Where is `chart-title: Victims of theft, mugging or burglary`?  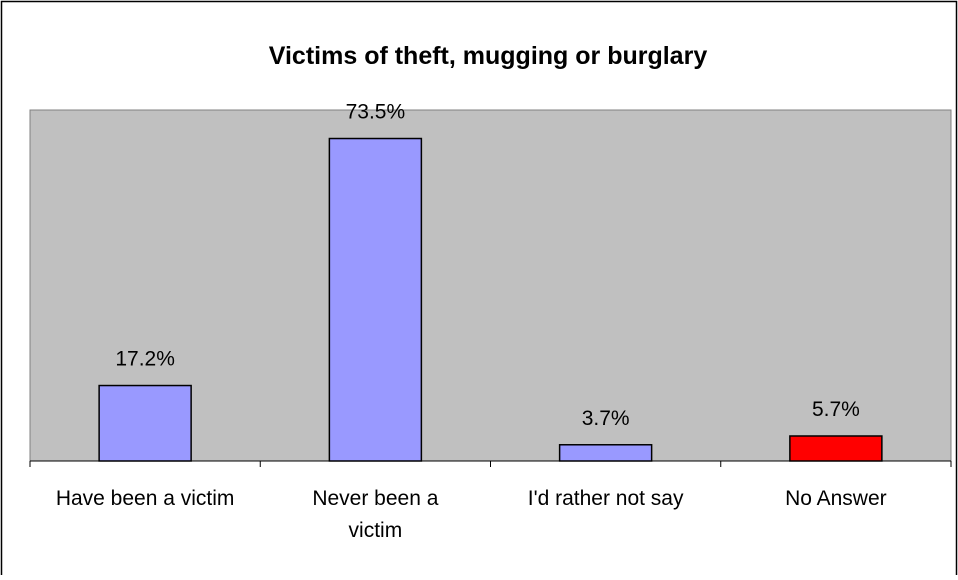
chart-title: Victims of theft, mugging or burglary is located at coordinates (488, 56).